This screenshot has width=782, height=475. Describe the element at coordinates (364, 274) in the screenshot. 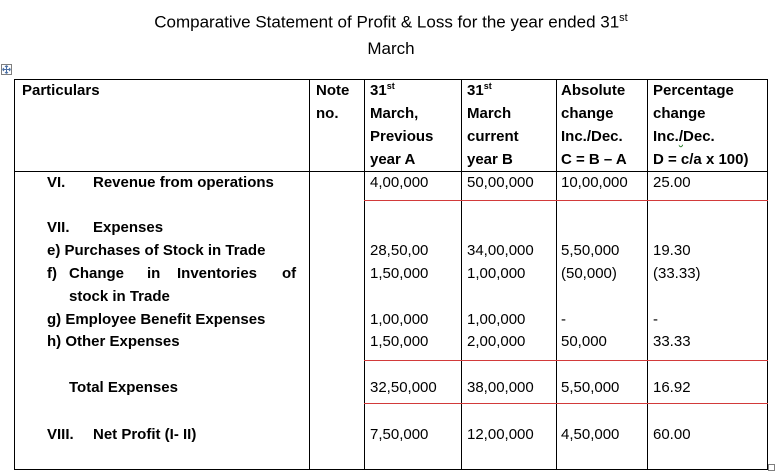

I see `col-divider-prev` at that location.